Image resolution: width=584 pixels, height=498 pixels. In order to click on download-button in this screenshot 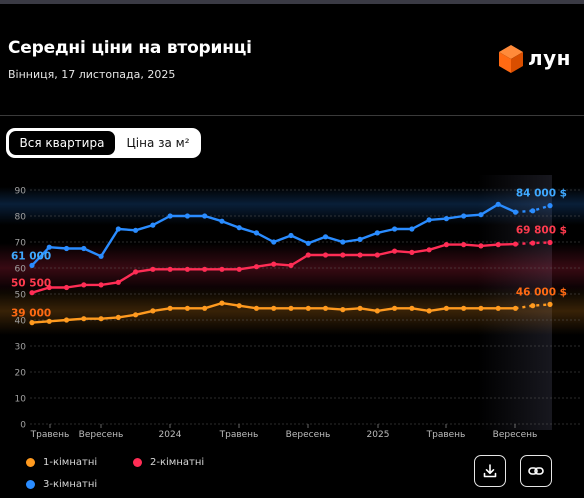, I will do `click(490, 471)`.